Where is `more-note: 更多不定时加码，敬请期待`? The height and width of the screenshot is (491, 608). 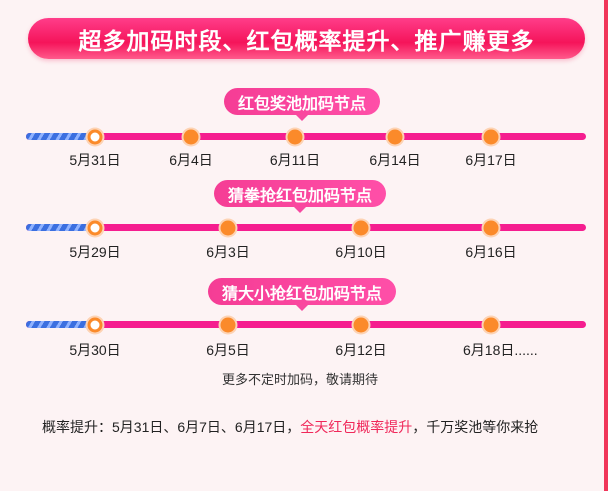
more-note: 更多不定时加码，敬请期待 is located at coordinates (299, 379).